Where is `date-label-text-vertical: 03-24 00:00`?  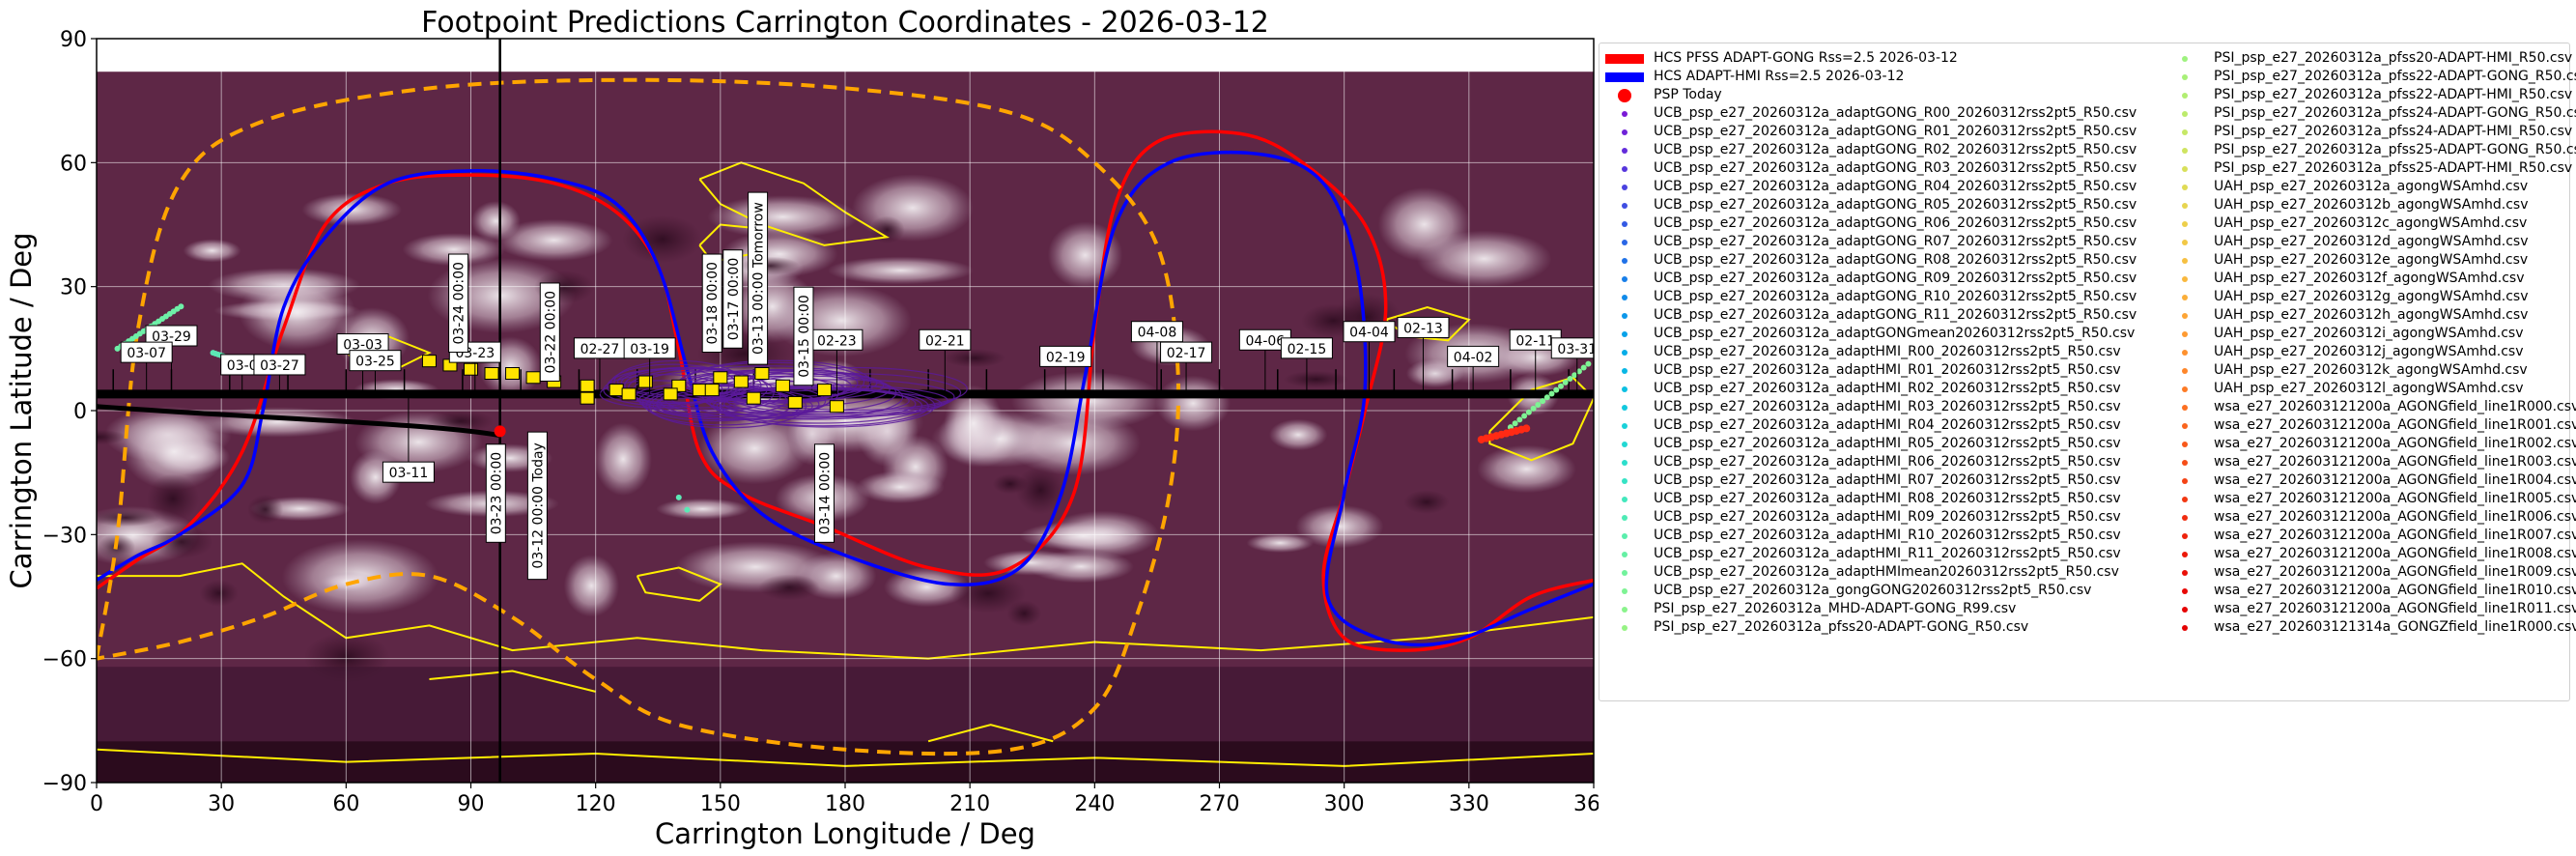 date-label-text-vertical: 03-24 00:00 is located at coordinates (459, 303).